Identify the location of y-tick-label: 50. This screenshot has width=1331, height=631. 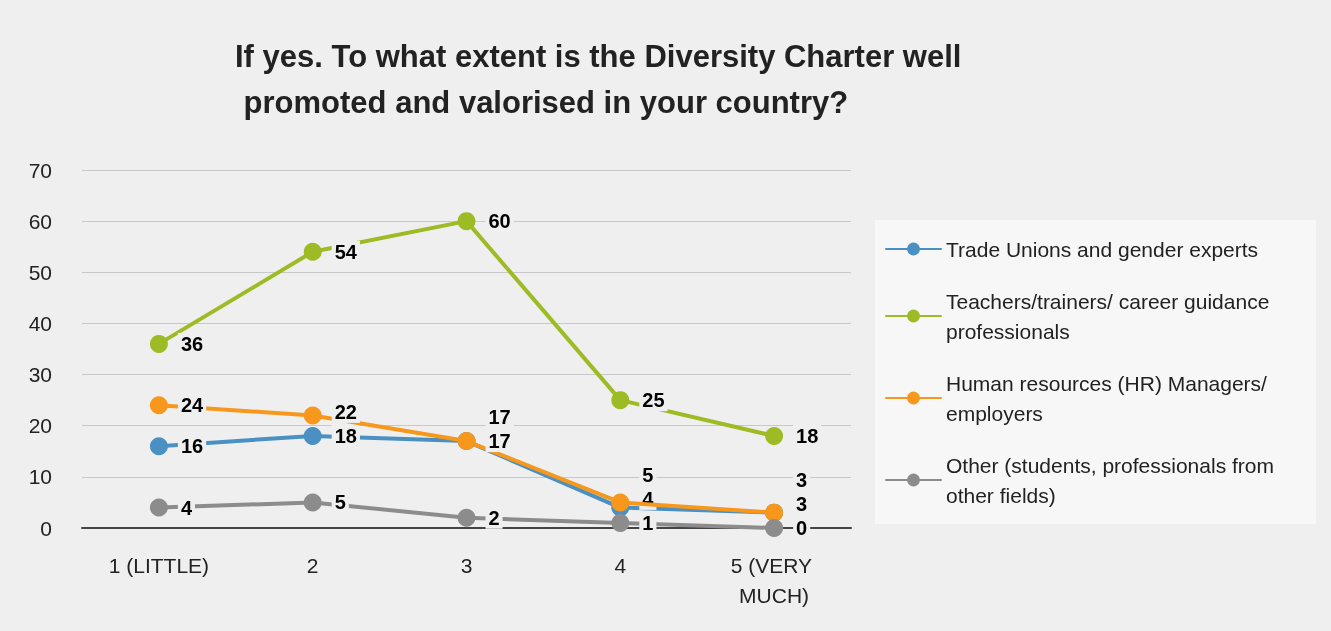
(40, 272).